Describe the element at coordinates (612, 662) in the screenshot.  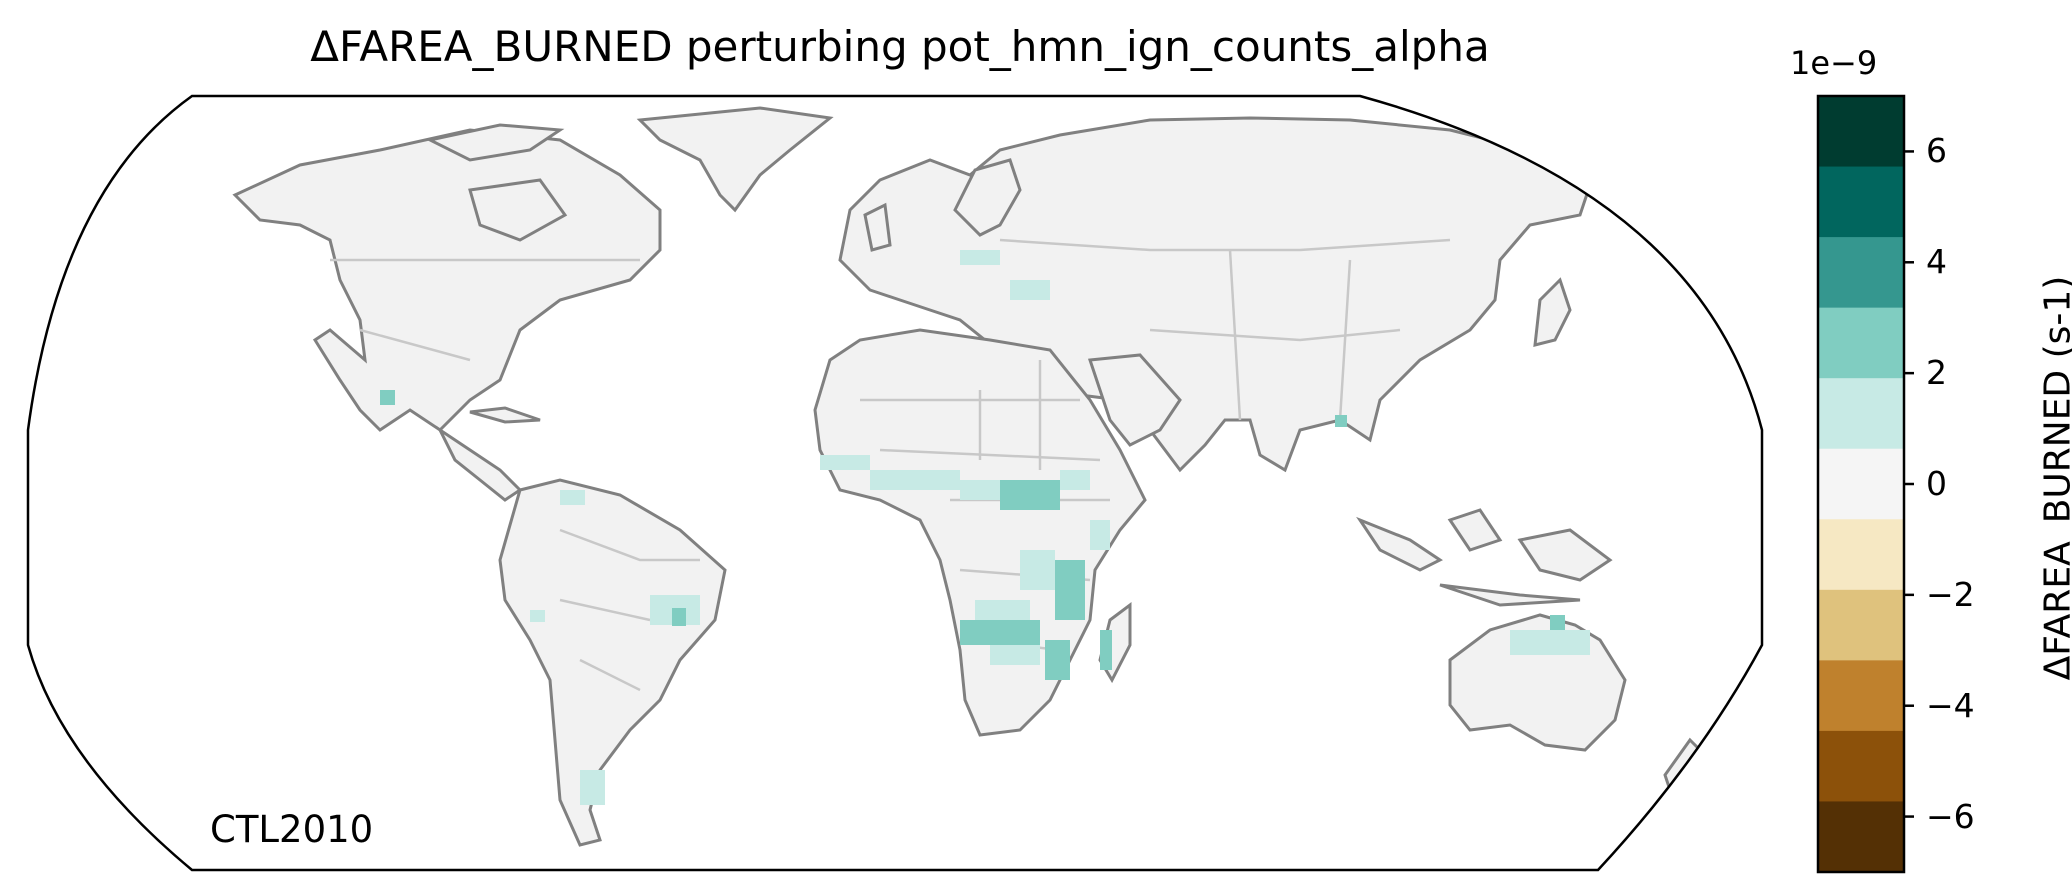
I see `land-south-america` at that location.